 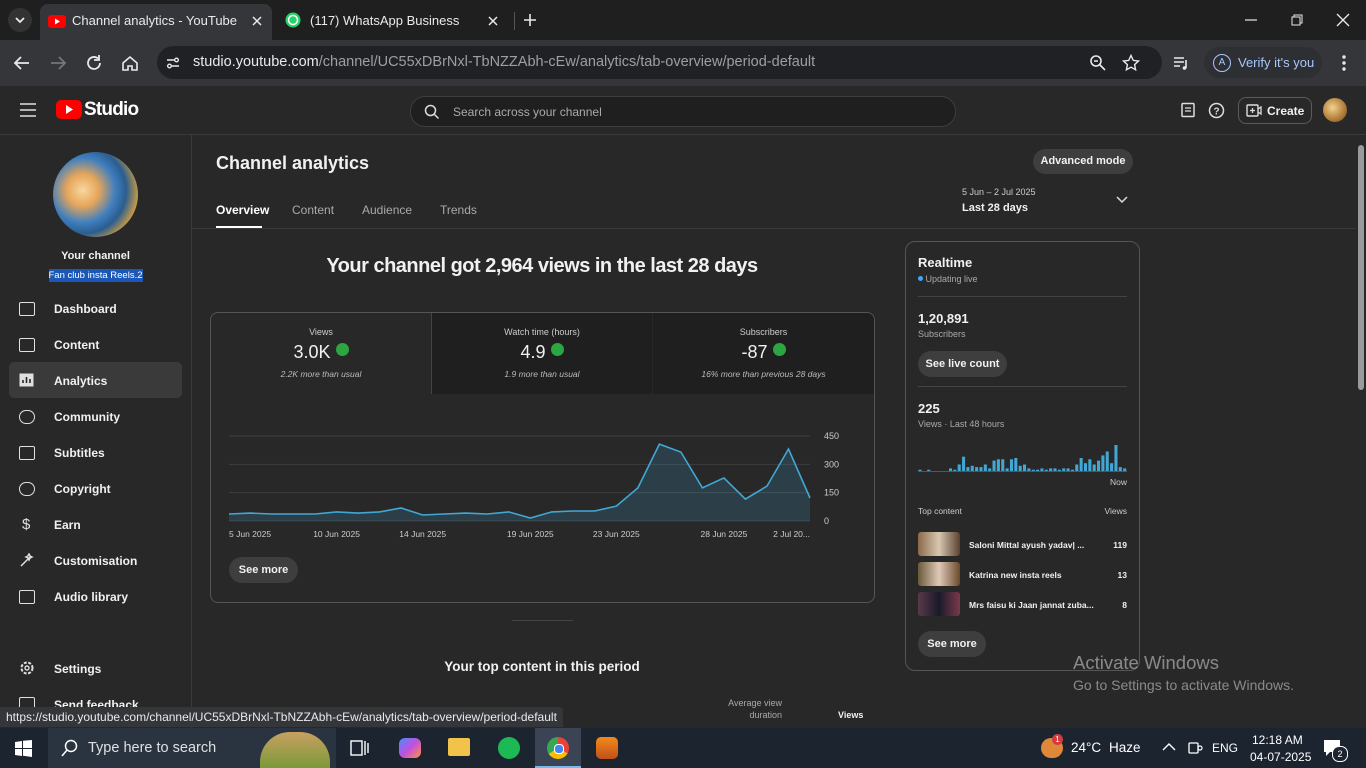 I want to click on line, so click(x=519, y=481).